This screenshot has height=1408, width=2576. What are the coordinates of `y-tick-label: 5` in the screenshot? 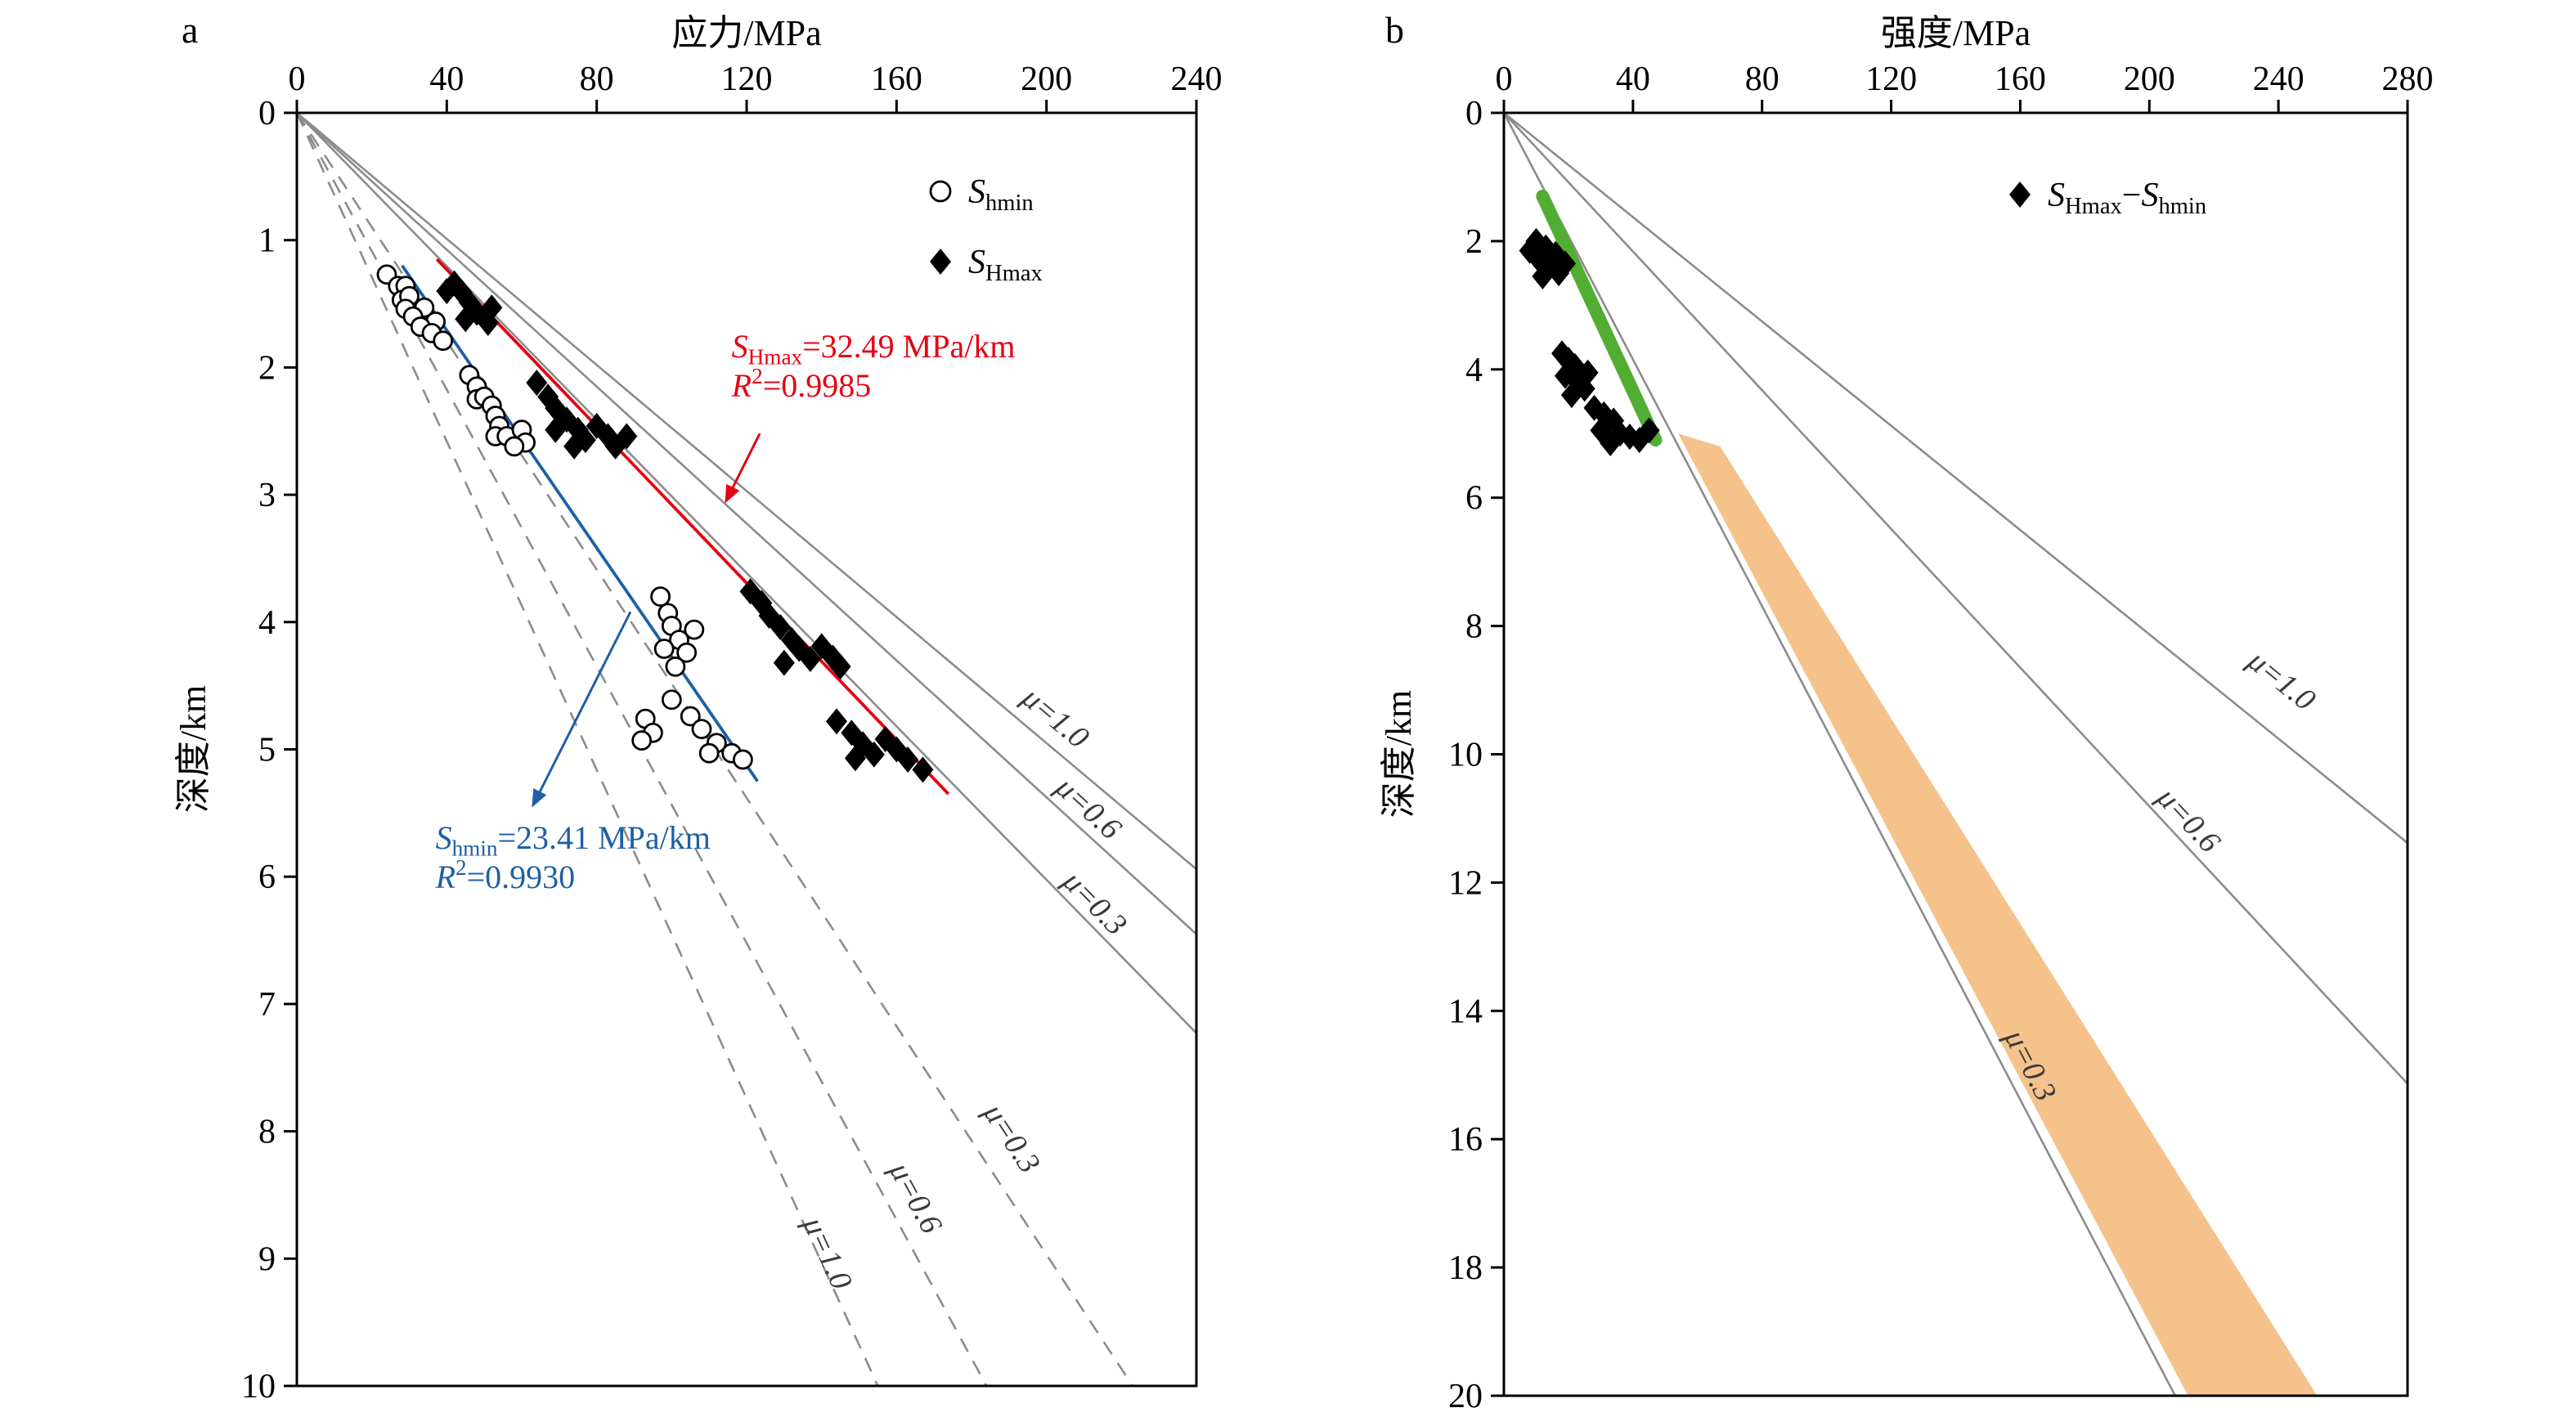 It's located at (267, 750).